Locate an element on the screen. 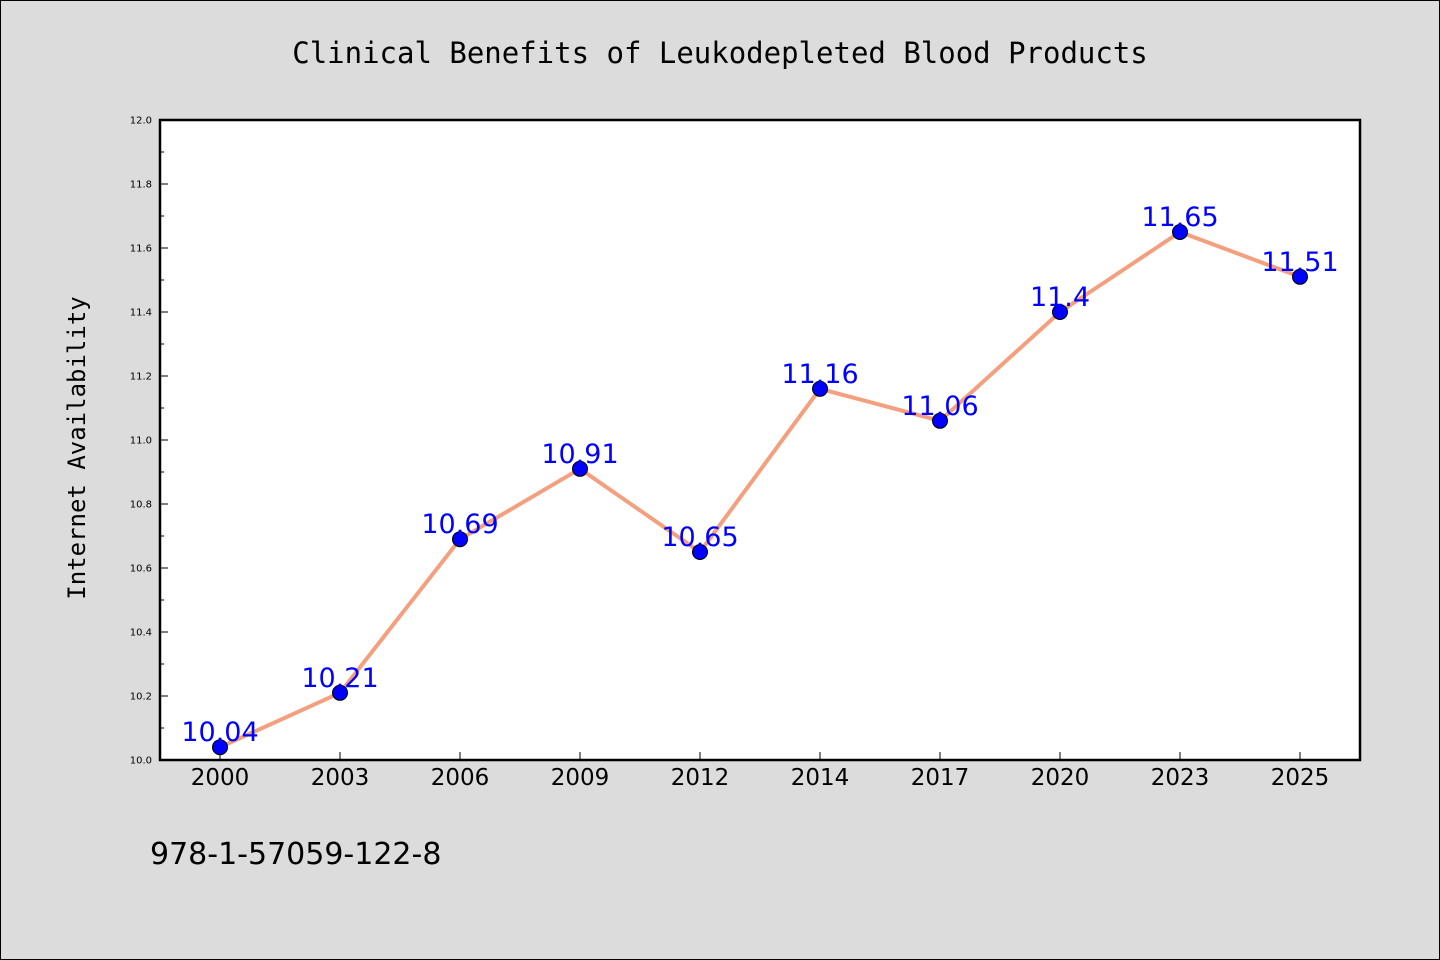  y-tick-label-4: 10.8 is located at coordinates (141, 505).